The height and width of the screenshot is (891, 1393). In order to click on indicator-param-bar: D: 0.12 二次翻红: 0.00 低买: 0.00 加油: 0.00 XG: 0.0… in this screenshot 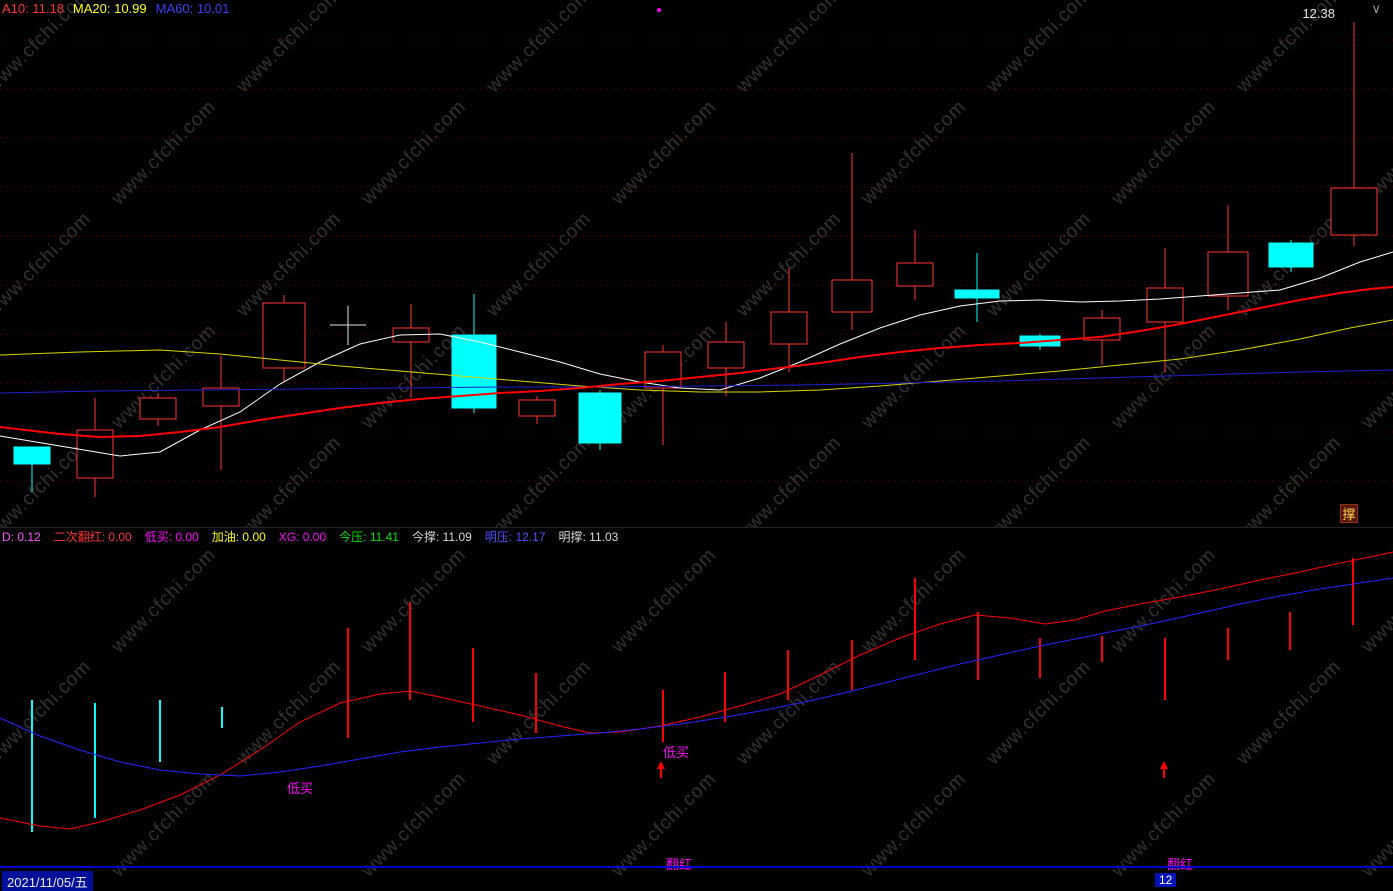, I will do `click(696, 536)`.